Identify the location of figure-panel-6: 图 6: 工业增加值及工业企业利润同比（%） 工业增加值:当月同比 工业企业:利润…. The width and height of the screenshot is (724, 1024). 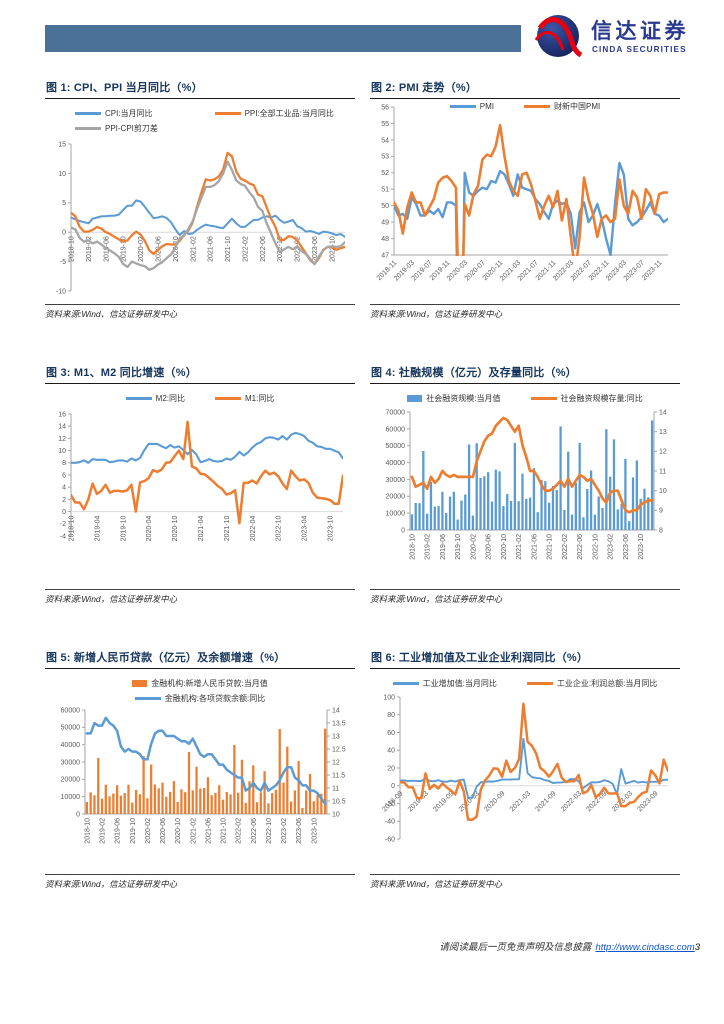
(525, 769).